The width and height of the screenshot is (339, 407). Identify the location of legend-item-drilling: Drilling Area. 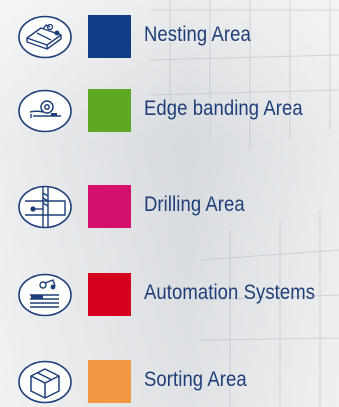
(169, 207).